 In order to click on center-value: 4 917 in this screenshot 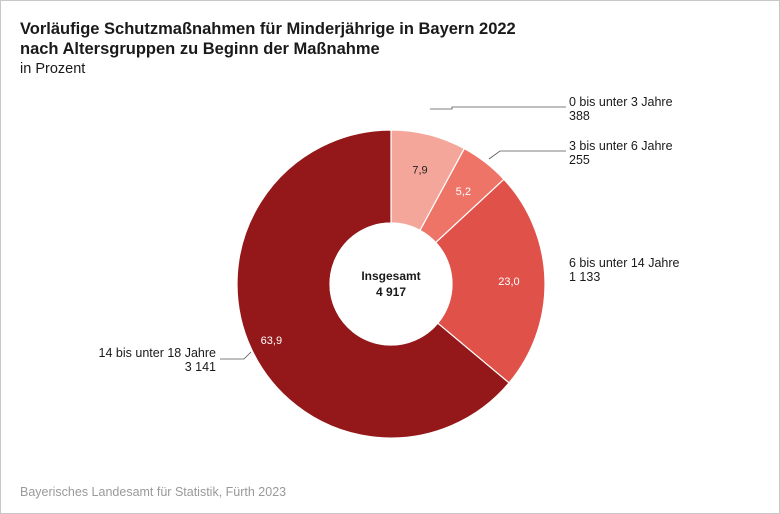, I will do `click(391, 292)`.